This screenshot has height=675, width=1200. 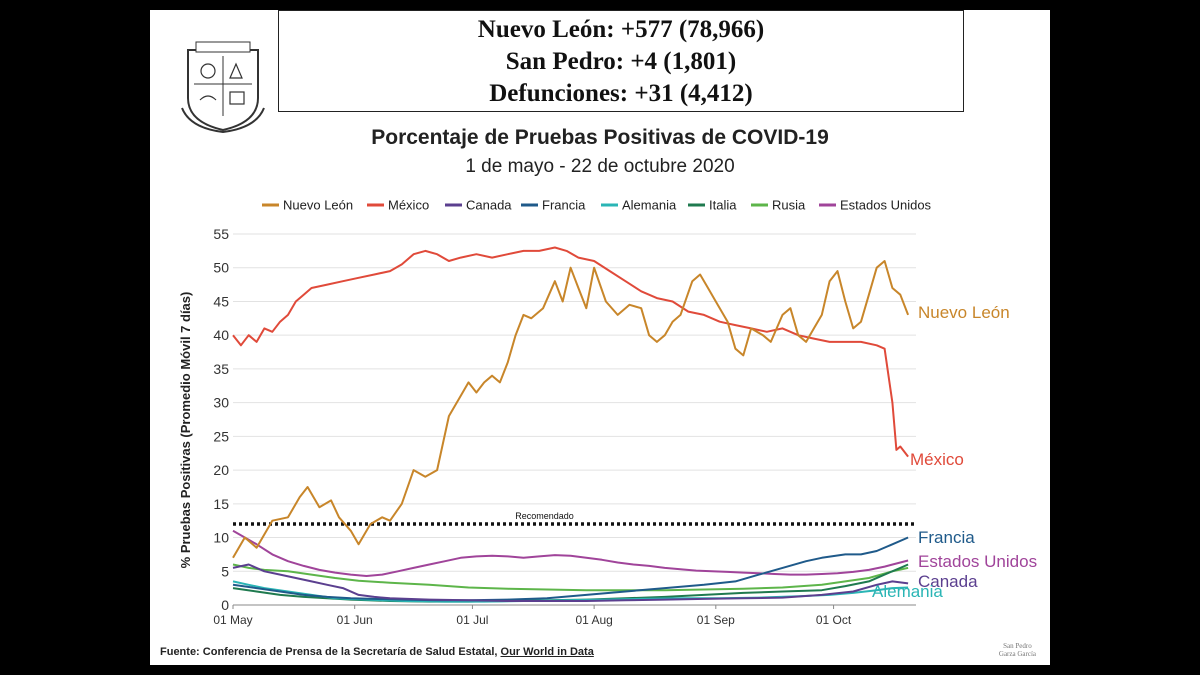 What do you see at coordinates (564, 205) in the screenshot?
I see `legend-label: Francia` at bounding box center [564, 205].